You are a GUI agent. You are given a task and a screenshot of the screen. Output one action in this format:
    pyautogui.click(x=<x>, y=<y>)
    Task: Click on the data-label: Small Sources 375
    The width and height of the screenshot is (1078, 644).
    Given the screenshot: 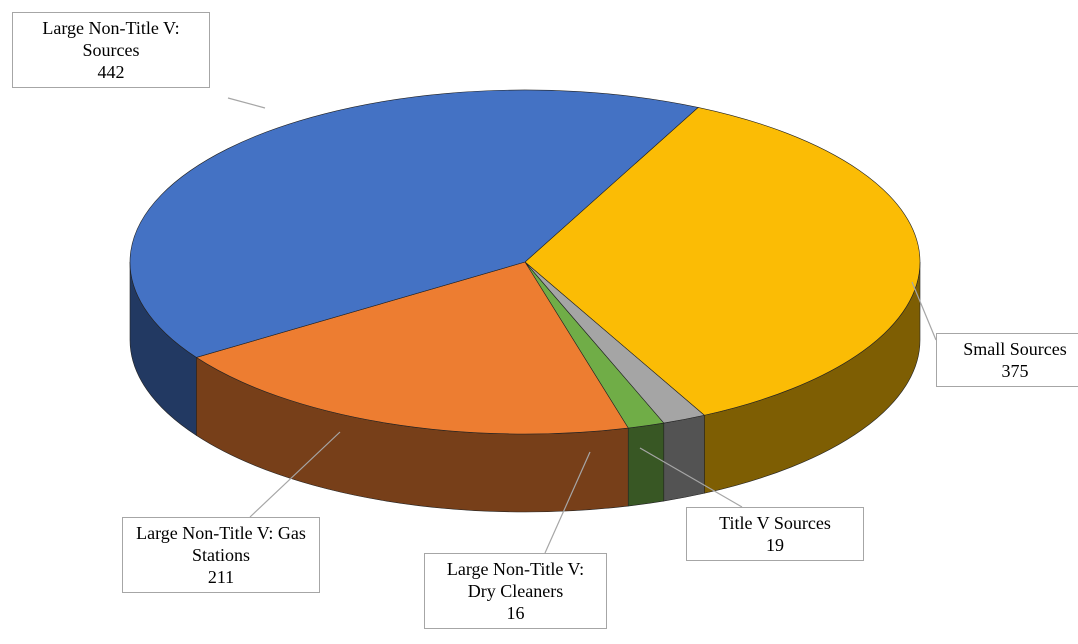 What is the action you would take?
    pyautogui.click(x=1007, y=360)
    